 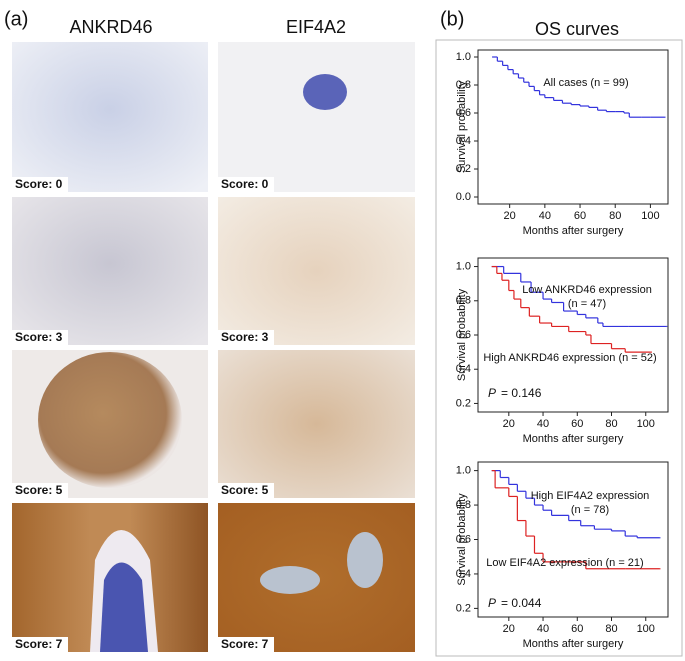 What do you see at coordinates (587, 304) in the screenshot?
I see `series-note: (n = 47)` at bounding box center [587, 304].